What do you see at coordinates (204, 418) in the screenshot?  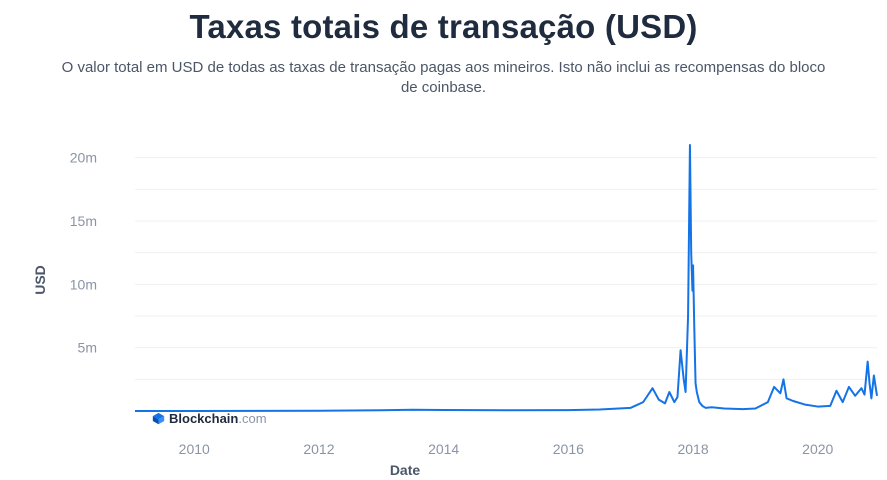 I see `logo-name: Blockchain` at bounding box center [204, 418].